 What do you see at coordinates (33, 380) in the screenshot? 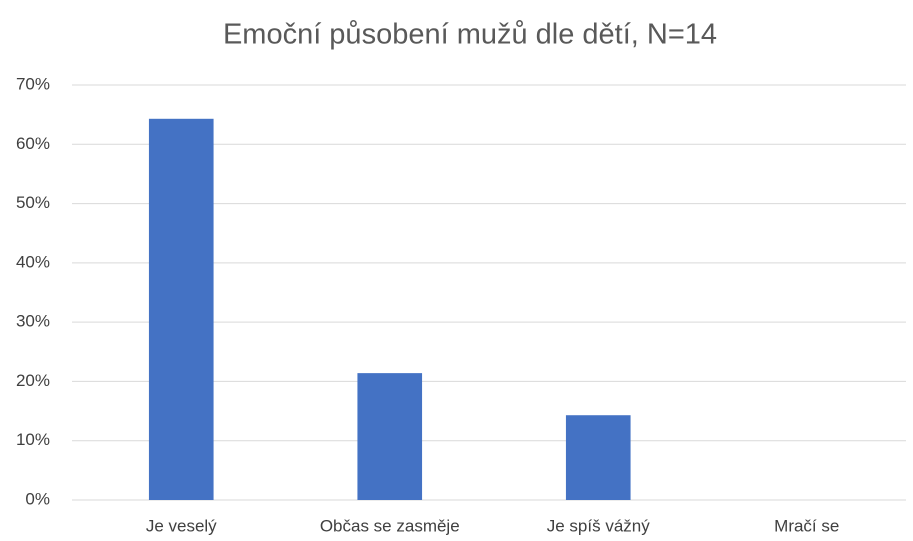
I see `y-tick-label: 20%` at bounding box center [33, 380].